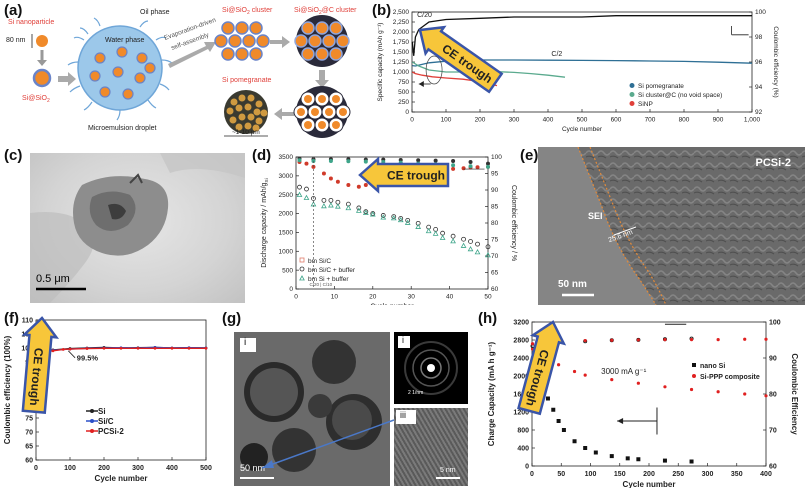 The height and width of the screenshot is (488, 805). Describe the element at coordinates (29, 362) in the screenshot. I see `y-tick-label: 95` at that location.